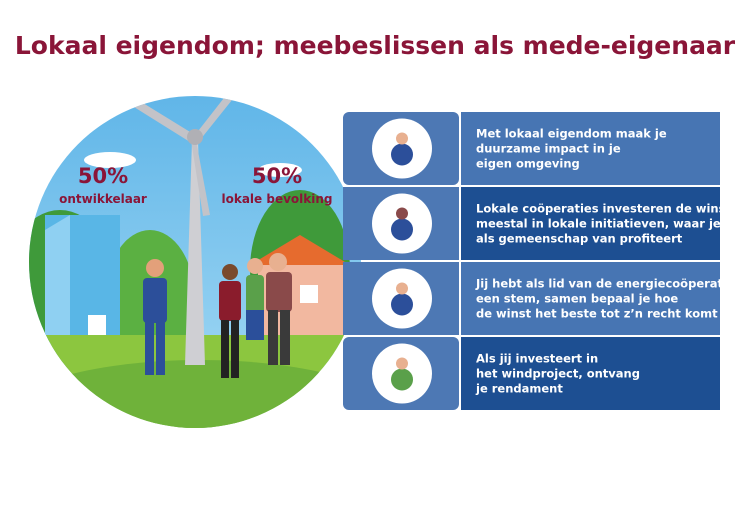 The height and width of the screenshot is (530, 750). I want to click on row-text: het windproject, ontvang, so click(558, 374).